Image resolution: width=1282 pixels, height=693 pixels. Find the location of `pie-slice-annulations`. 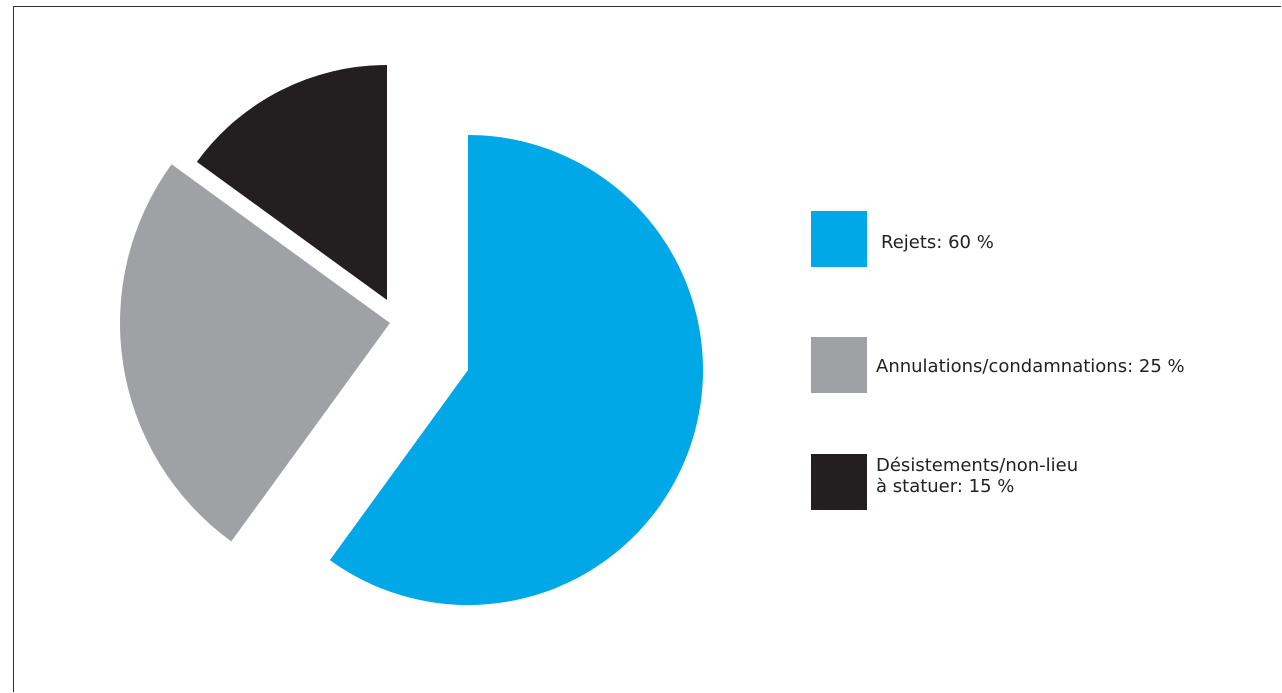

pie-slice-annulations is located at coordinates (254, 353).